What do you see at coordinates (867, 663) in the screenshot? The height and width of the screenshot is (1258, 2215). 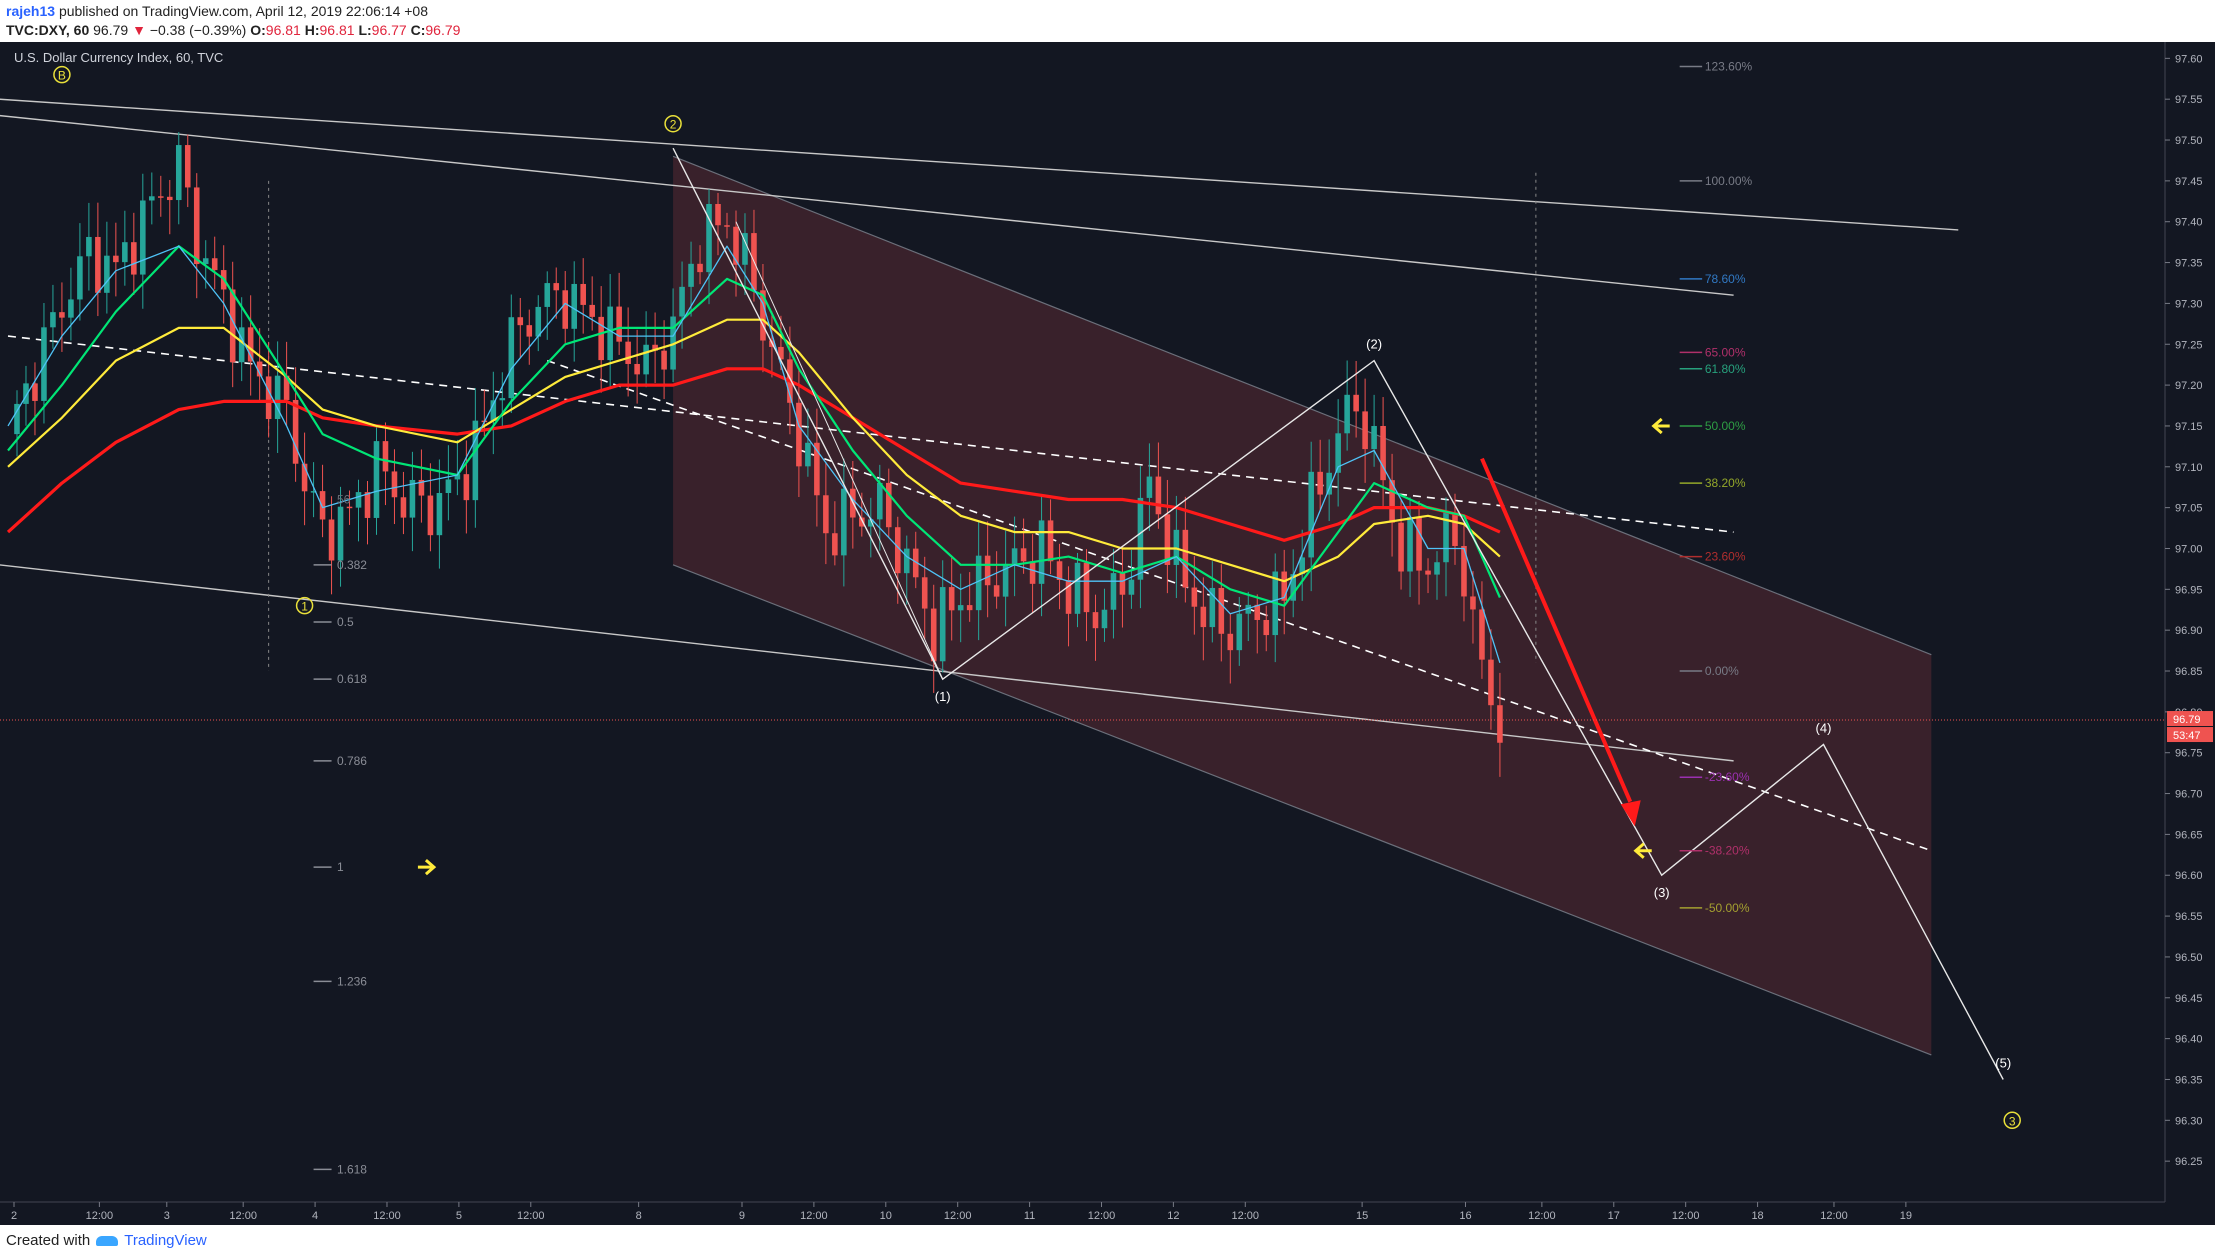 I see `lower-trendline` at bounding box center [867, 663].